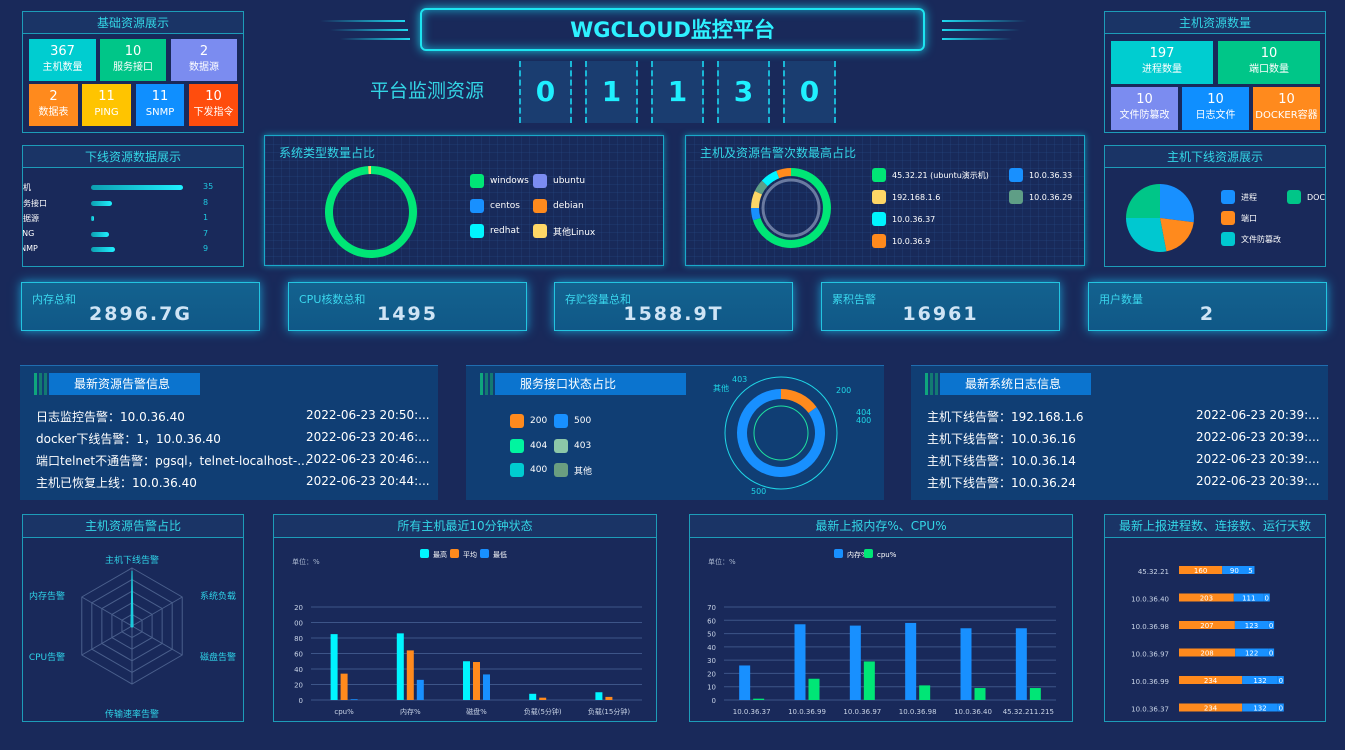 The image size is (1345, 750). What do you see at coordinates (1040, 197) in the screenshot?
I see `legend-item: 10.0.36.29` at bounding box center [1040, 197].